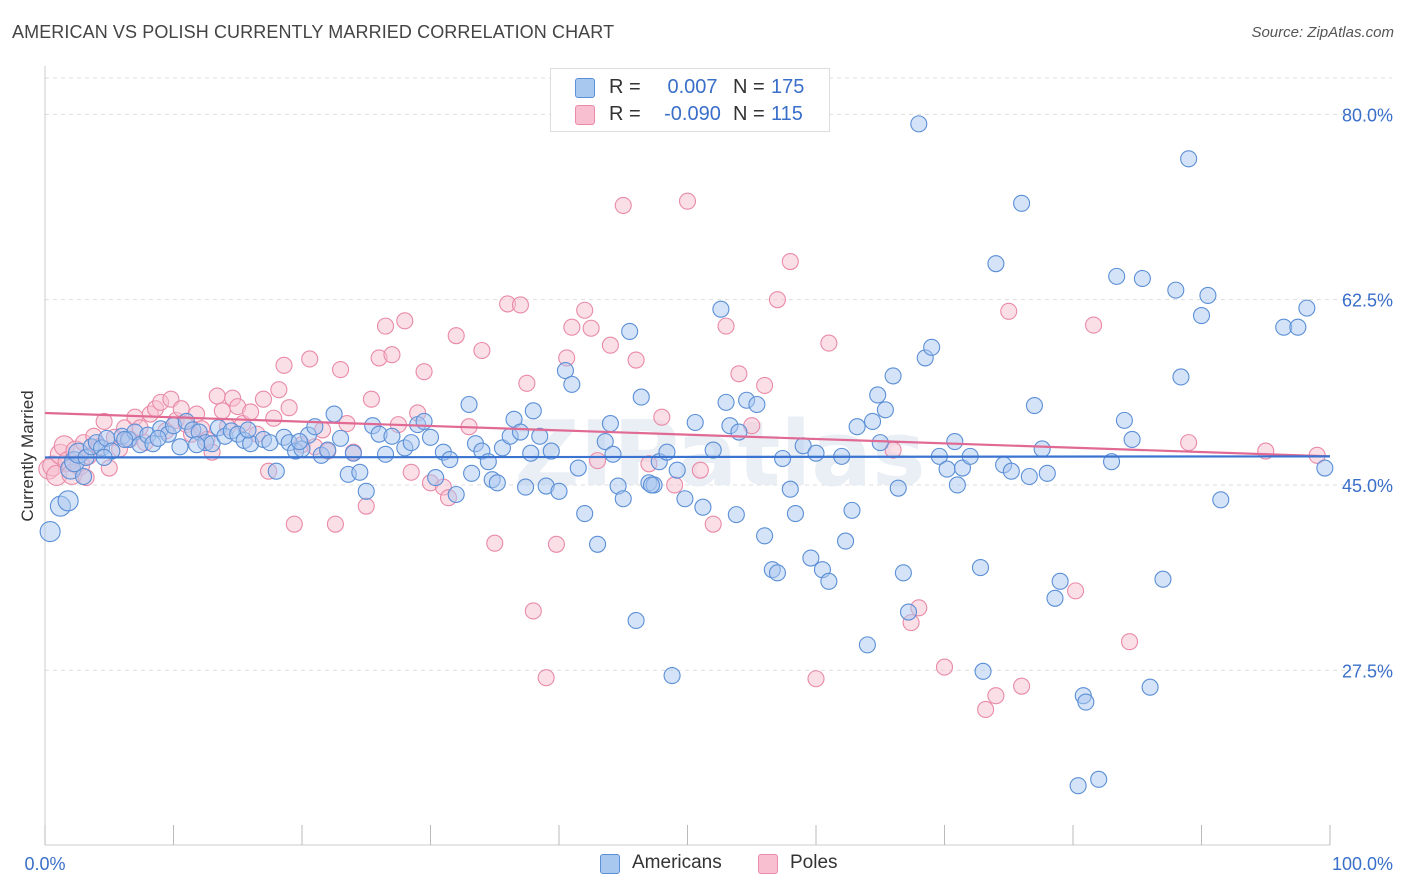 The image size is (1406, 892). I want to click on y-tick-label: 62.5%, so click(1367, 301).